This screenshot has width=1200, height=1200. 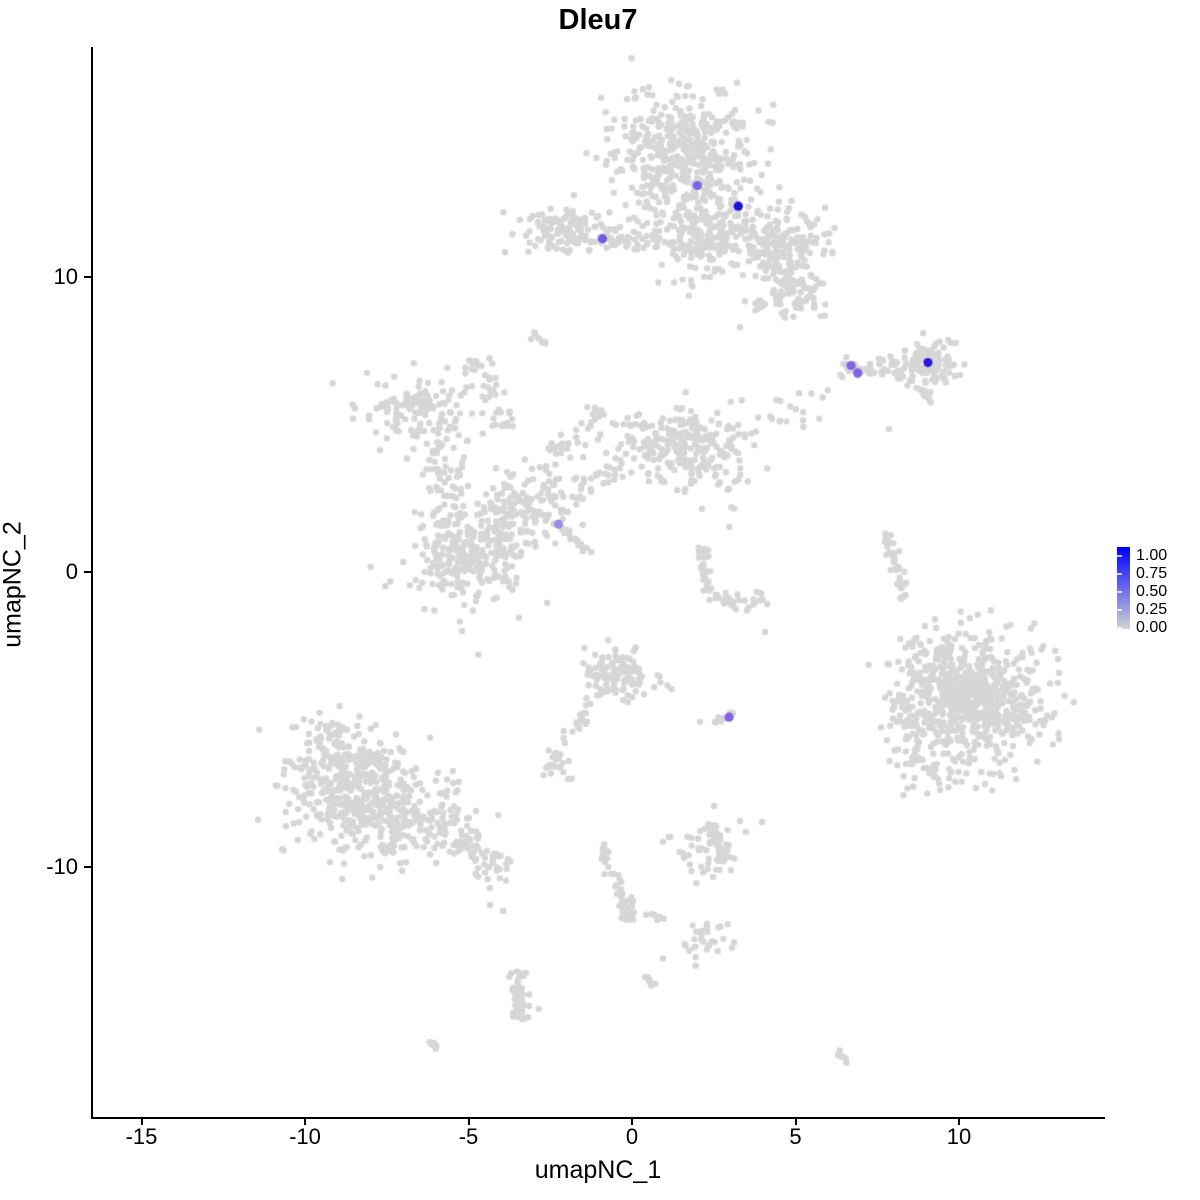 I want to click on y-tick-label: 0, so click(x=71, y=571).